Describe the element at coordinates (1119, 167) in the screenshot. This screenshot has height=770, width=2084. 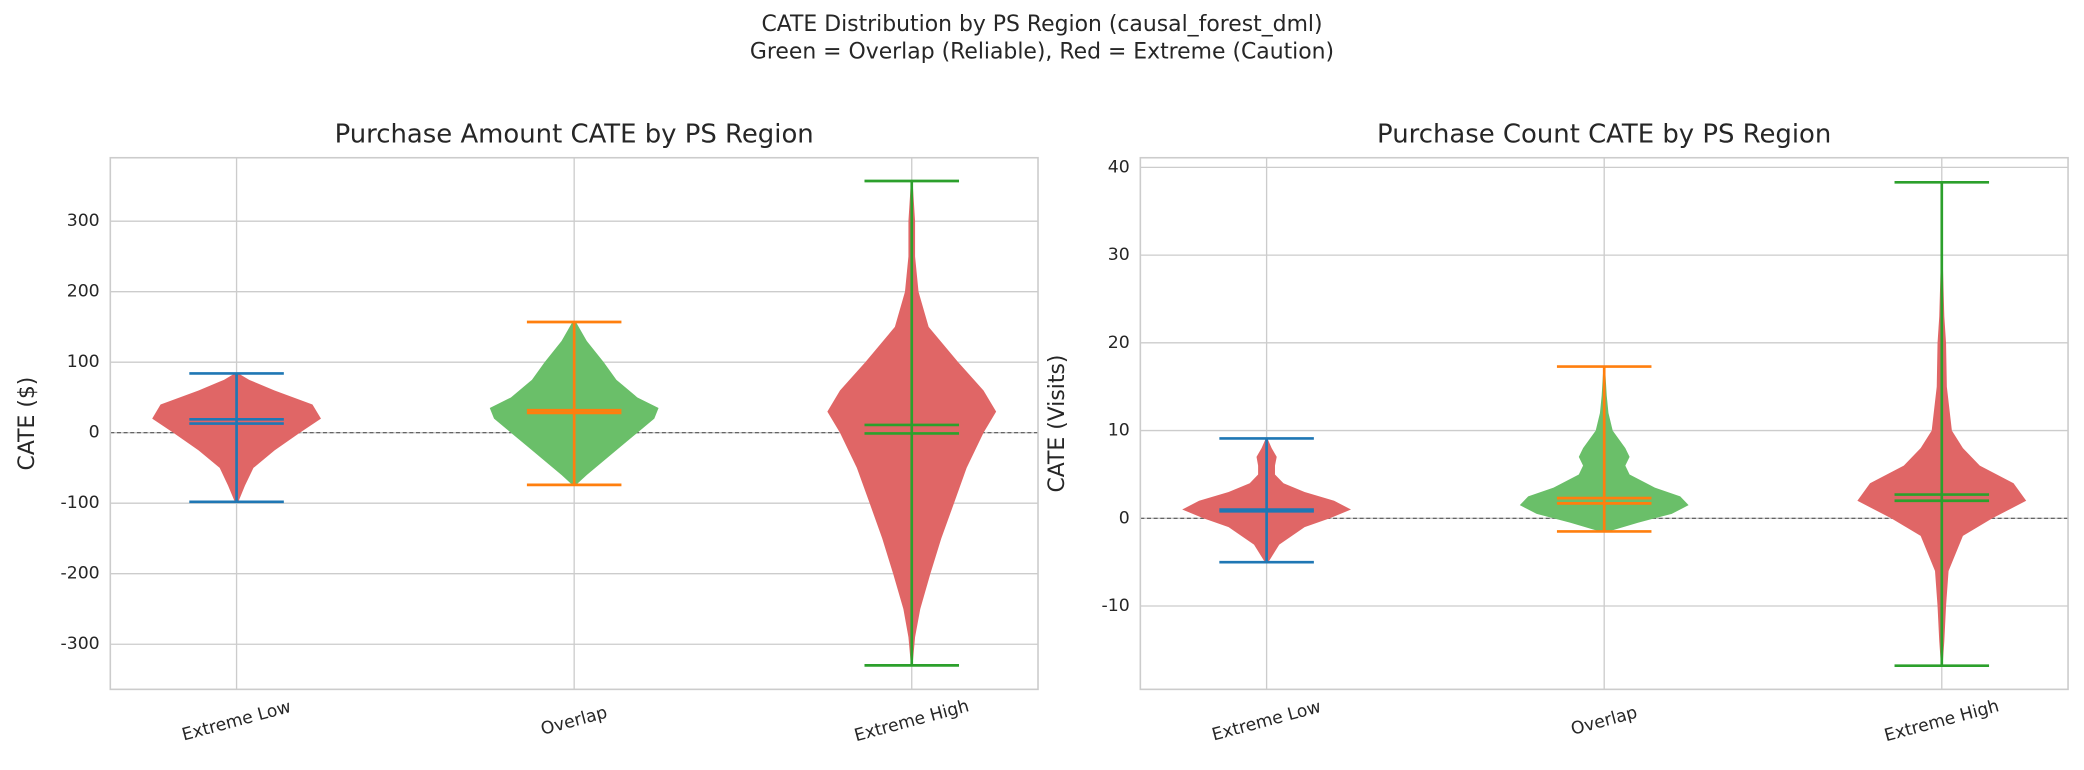
I see `y-tick-label: 40` at that location.